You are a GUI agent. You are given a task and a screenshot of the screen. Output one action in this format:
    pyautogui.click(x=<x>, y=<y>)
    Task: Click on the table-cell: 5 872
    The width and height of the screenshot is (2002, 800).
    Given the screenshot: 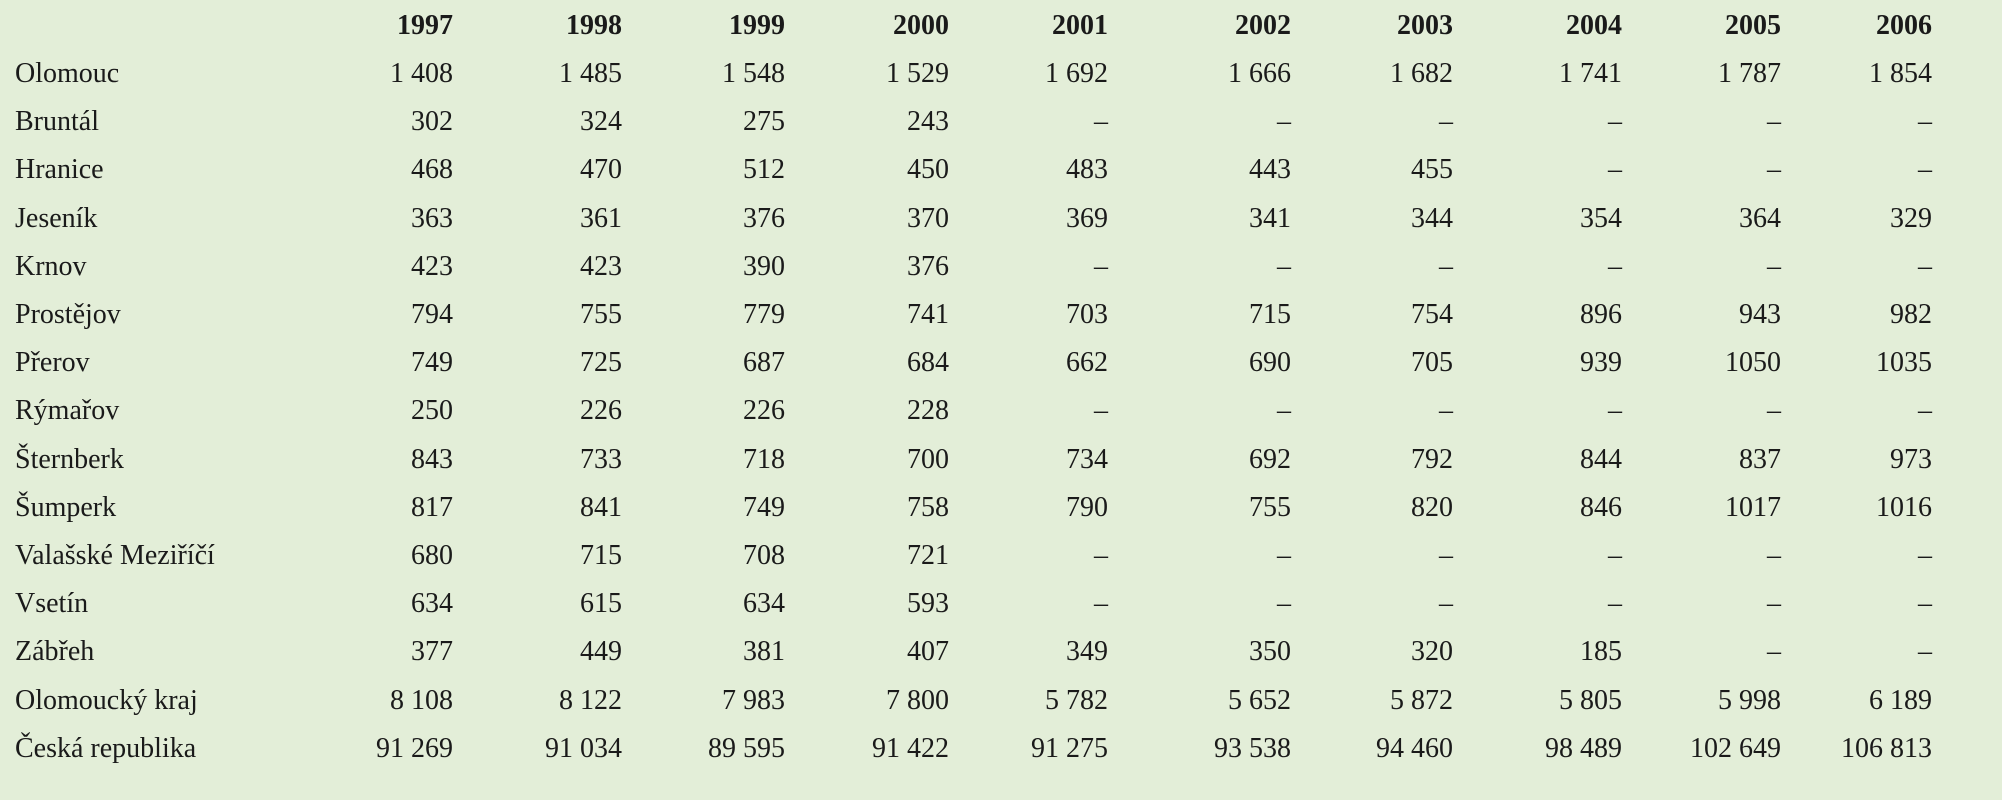 What is the action you would take?
    pyautogui.click(x=1421, y=700)
    